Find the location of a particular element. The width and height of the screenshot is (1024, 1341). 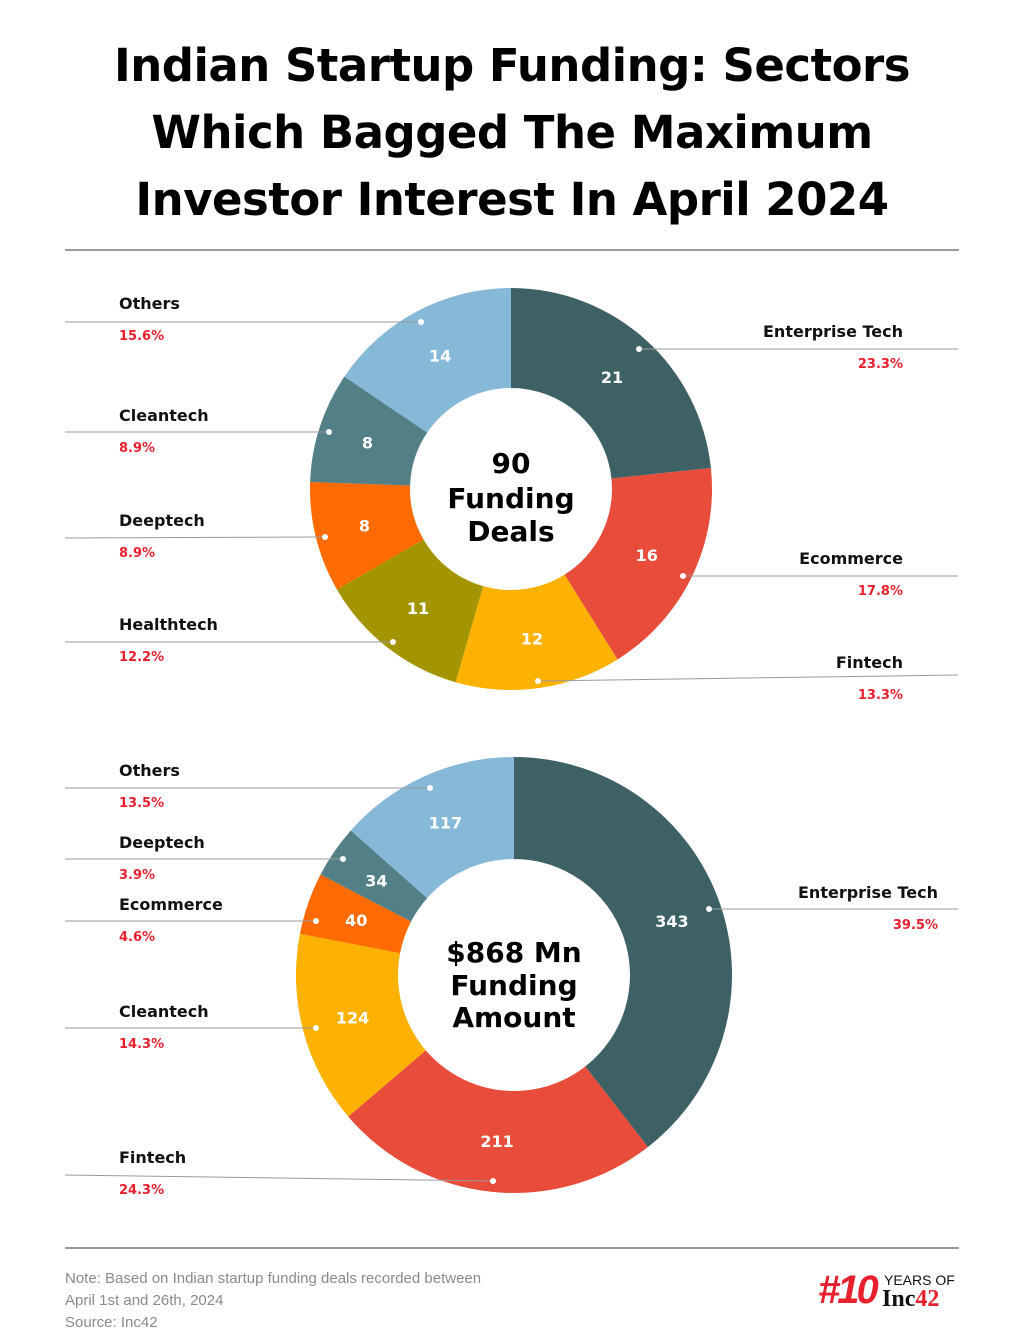

slice-value-label: 14 is located at coordinates (440, 356).